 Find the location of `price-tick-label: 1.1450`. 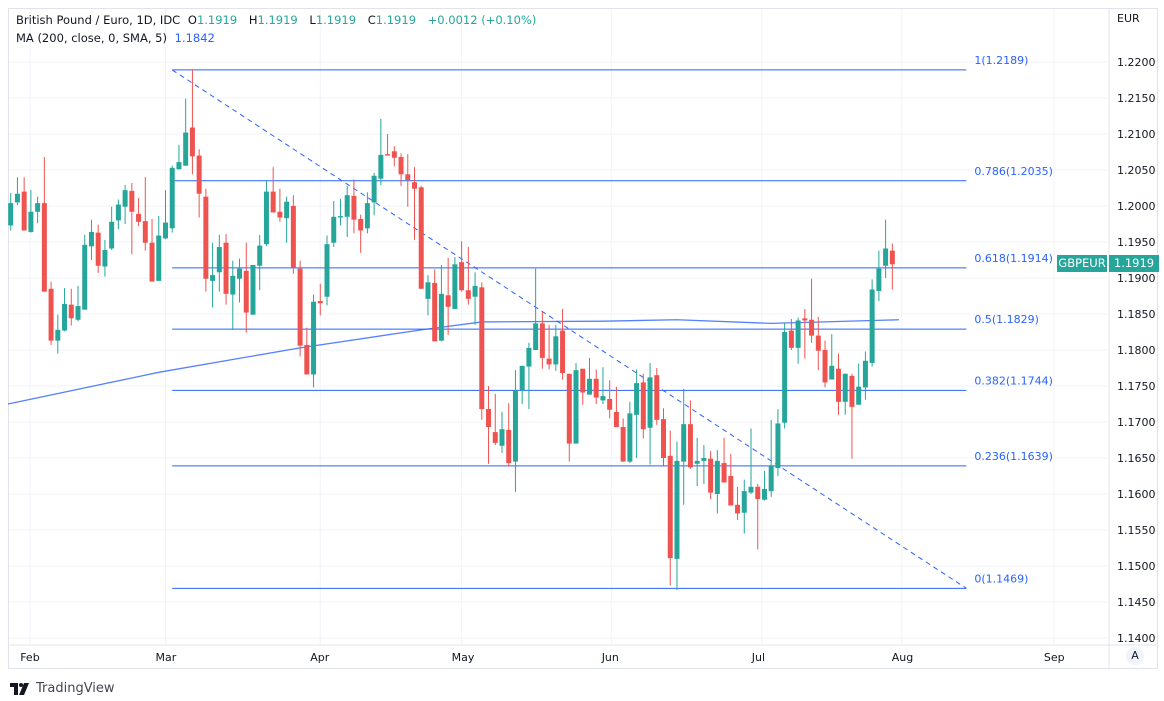

price-tick-label: 1.1450 is located at coordinates (1136, 602).